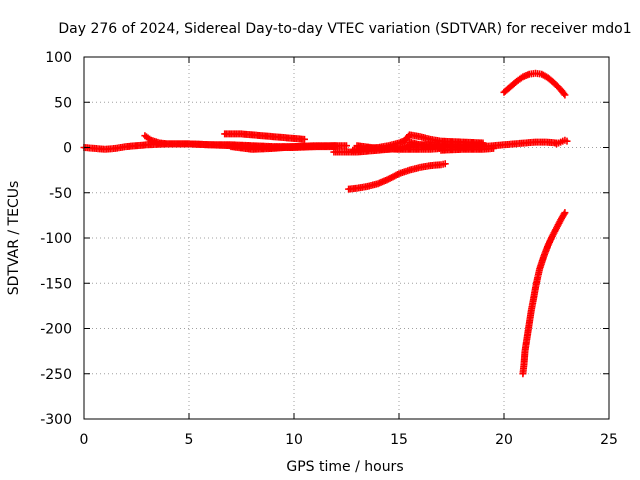 The image size is (640, 480). Describe the element at coordinates (56, 239) in the screenshot. I see `y-tick-label: -100` at that location.